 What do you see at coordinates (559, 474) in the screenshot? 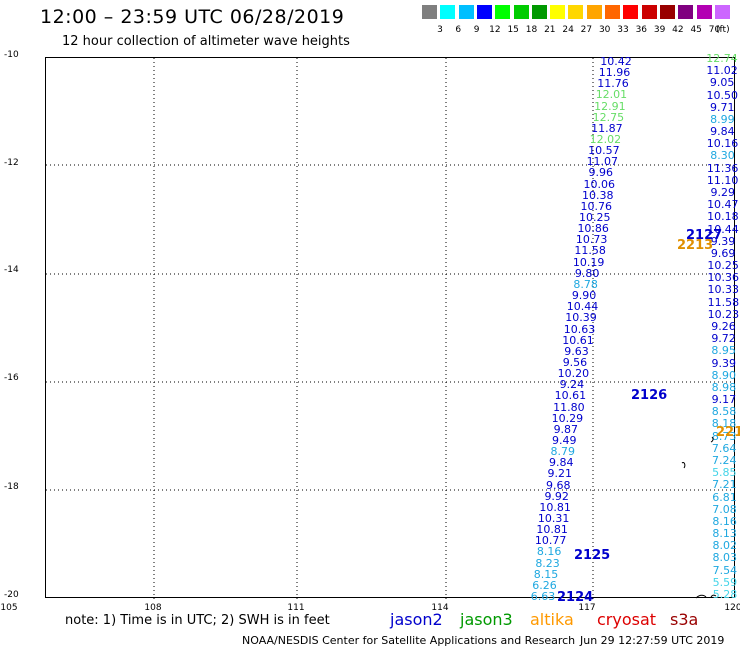
I see `swh-value: 9.21` at bounding box center [559, 474].